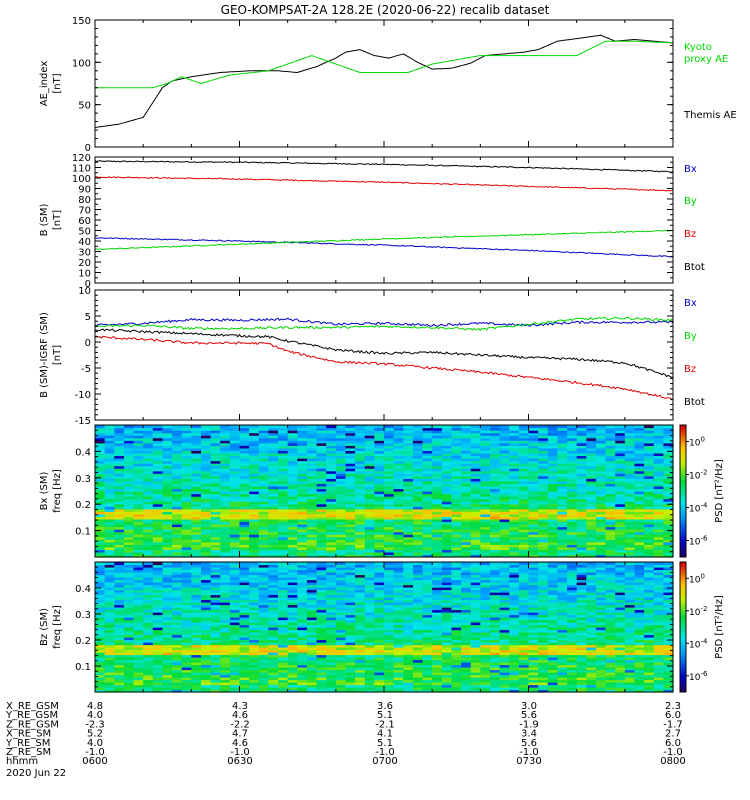 The width and height of the screenshot is (750, 800). What do you see at coordinates (84, 253) in the screenshot?
I see `y-tick-label: 30` at bounding box center [84, 253].